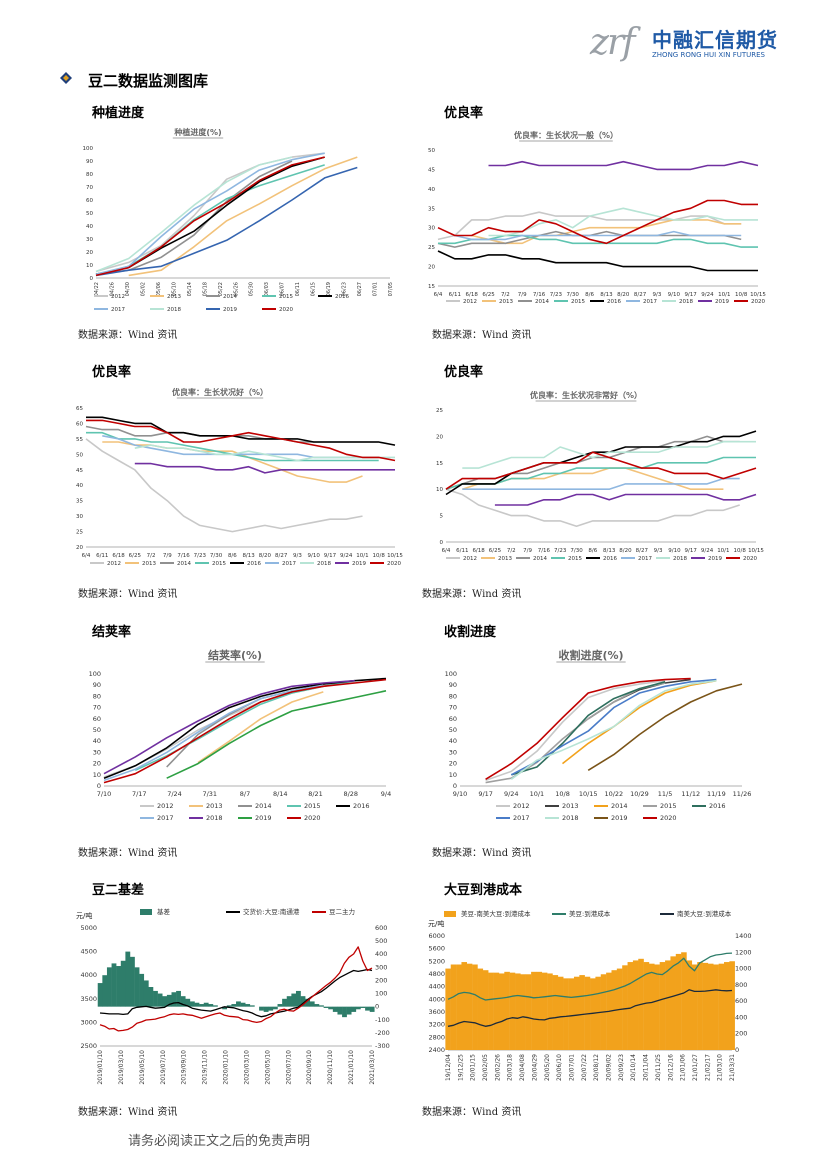 This screenshot has width=826, height=1169. What do you see at coordinates (88, 952) in the screenshot?
I see `y-tick-label: 4500` at bounding box center [88, 952].